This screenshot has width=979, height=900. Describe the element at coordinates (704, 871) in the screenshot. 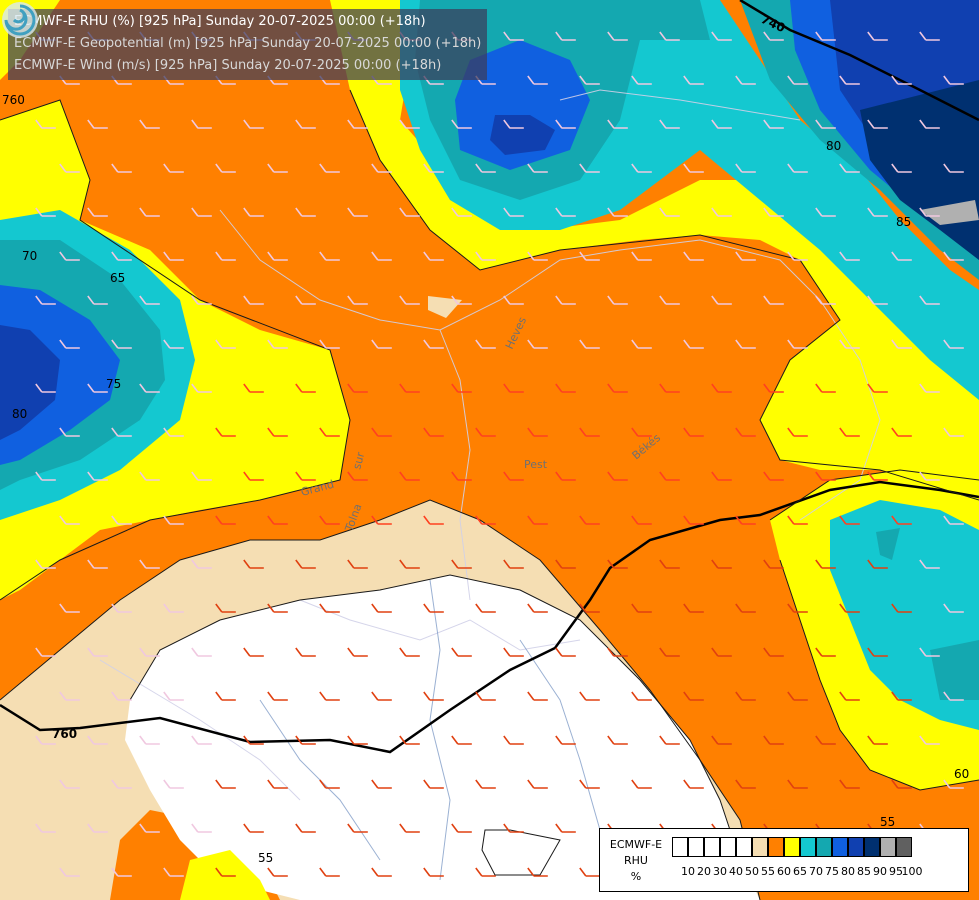

I see `legend-tick-label: 20` at that location.